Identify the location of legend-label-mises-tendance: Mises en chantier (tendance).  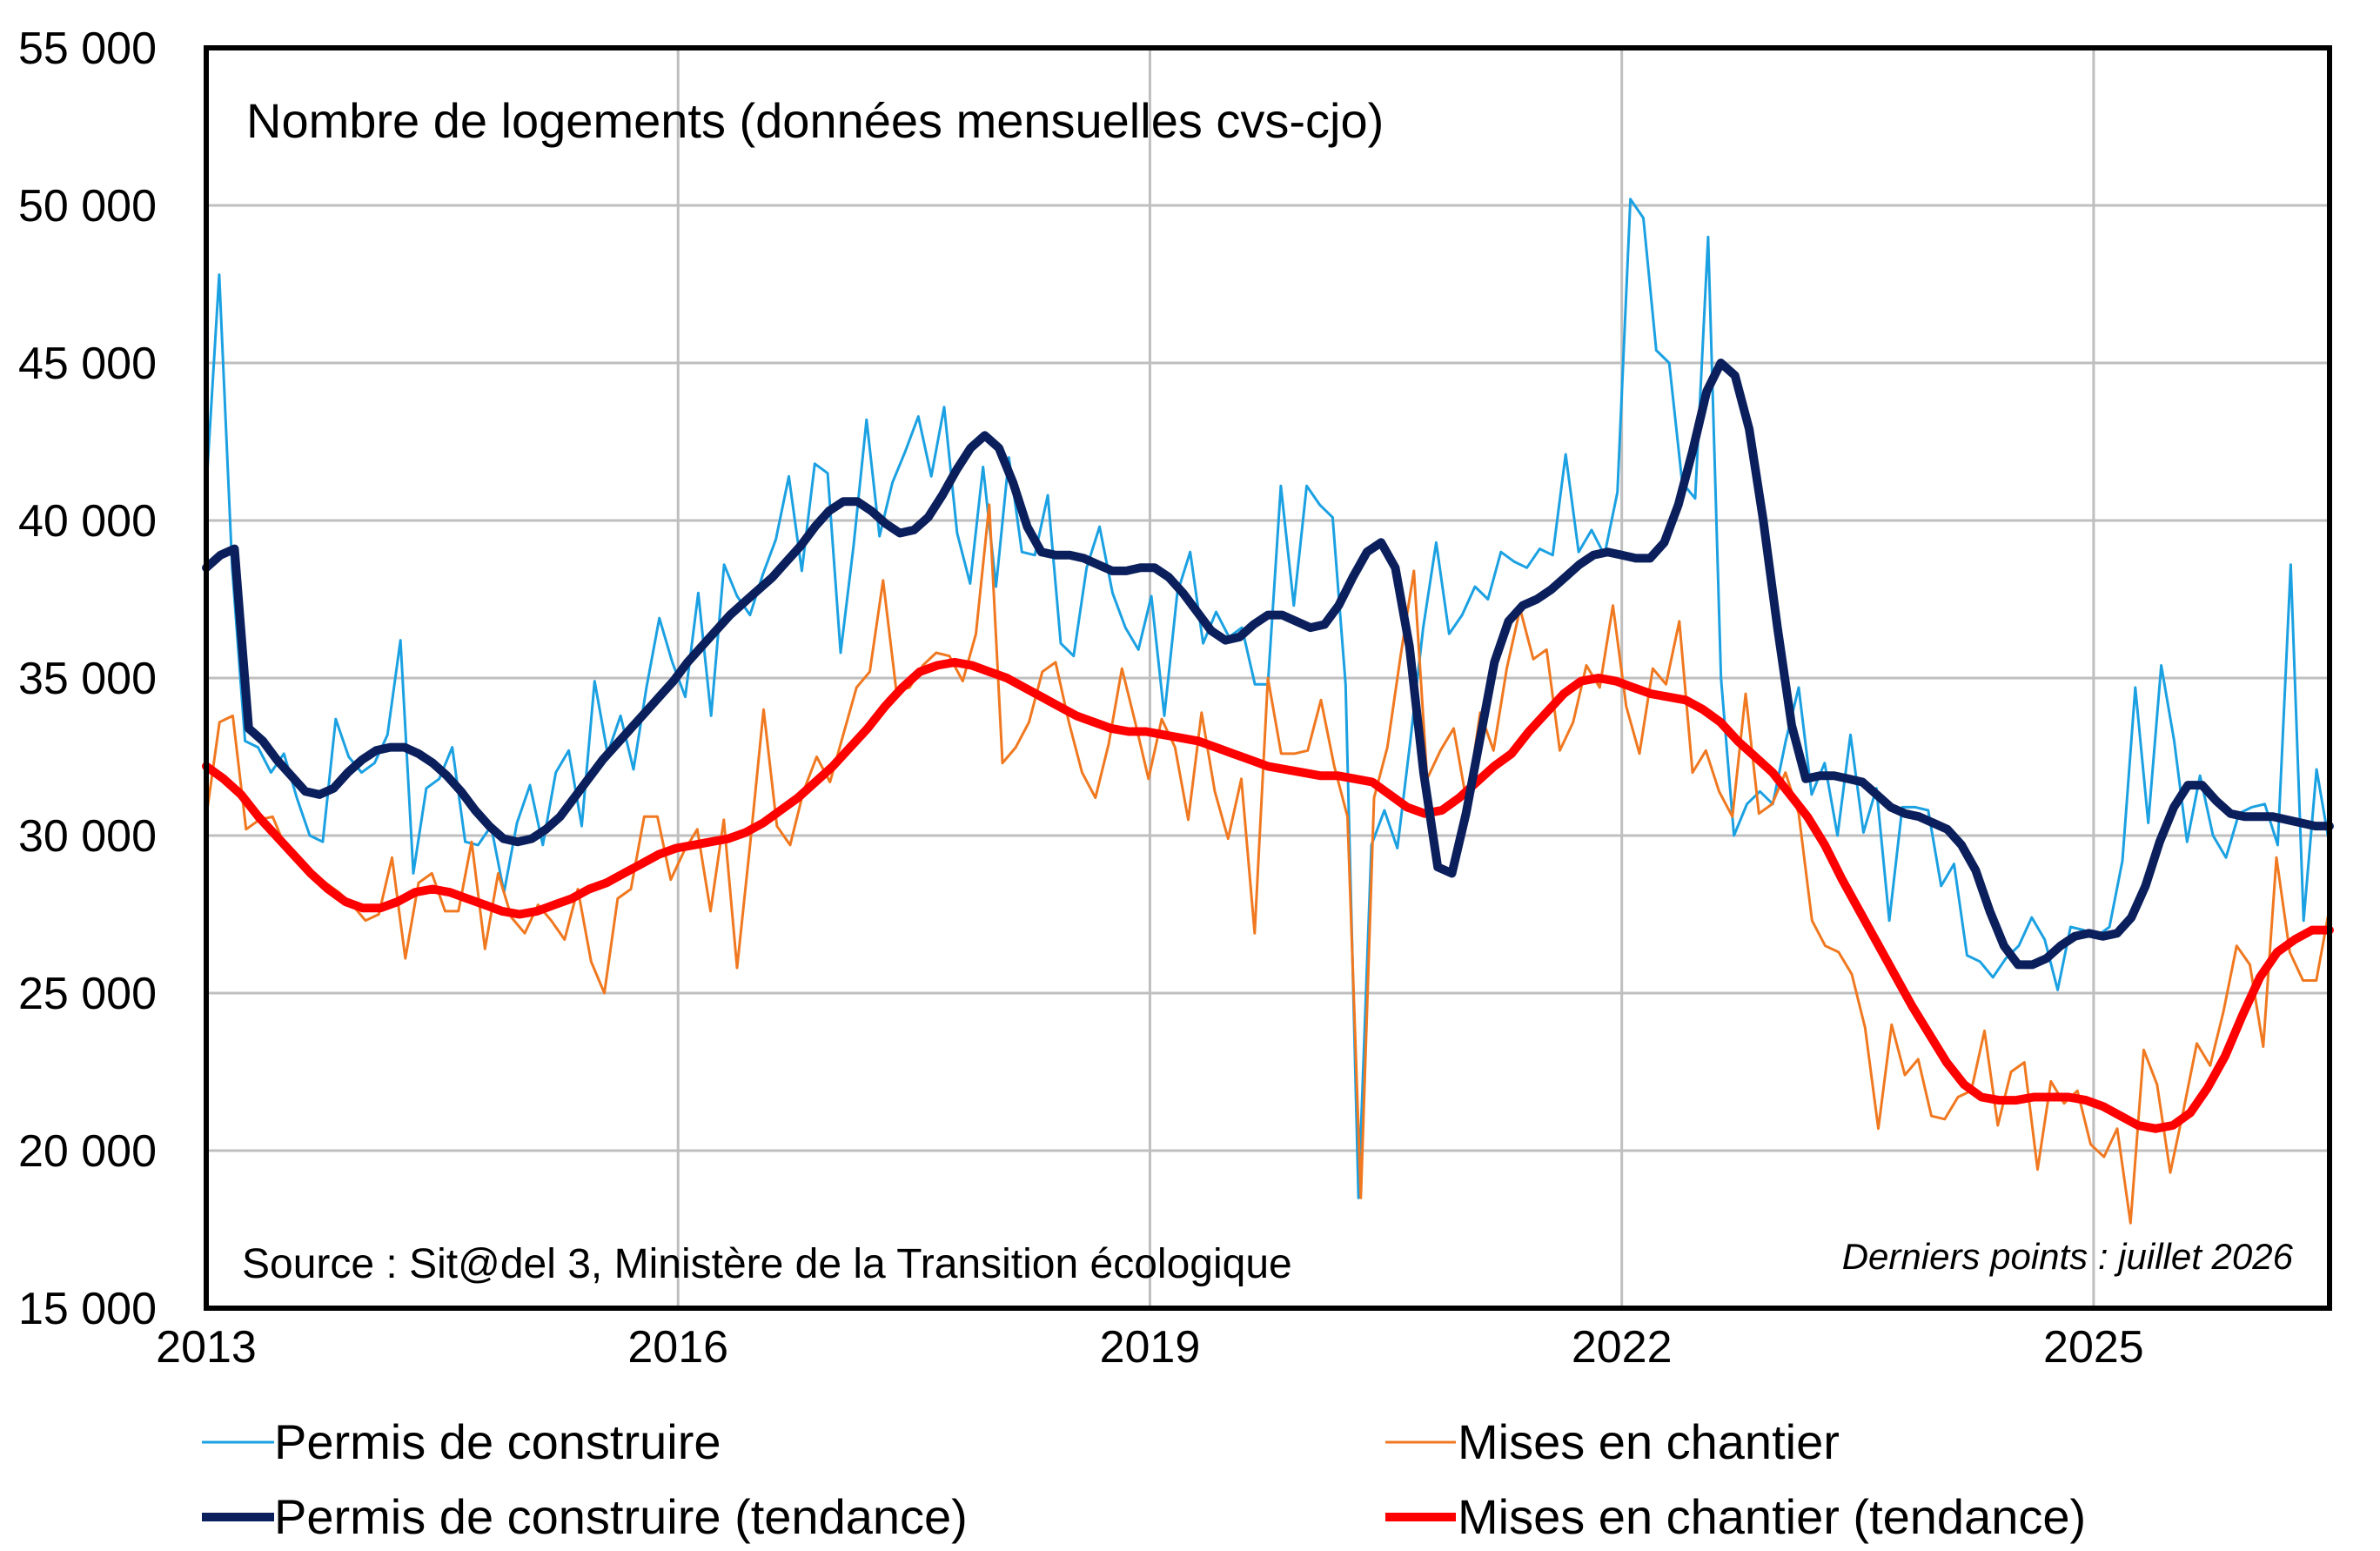
(1772, 1517).